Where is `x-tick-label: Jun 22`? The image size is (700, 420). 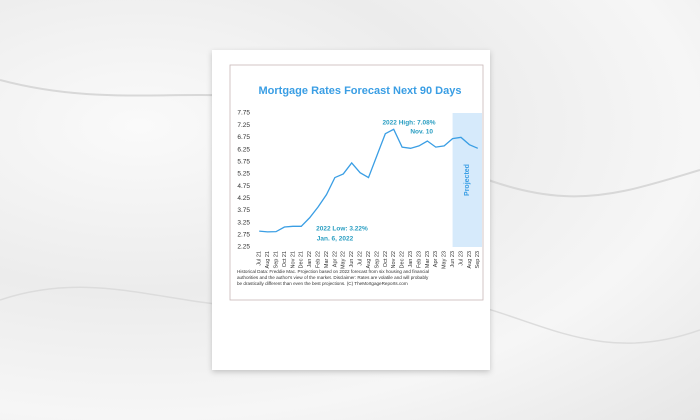
x-tick-label: Jun 22 is located at coordinates (352, 259).